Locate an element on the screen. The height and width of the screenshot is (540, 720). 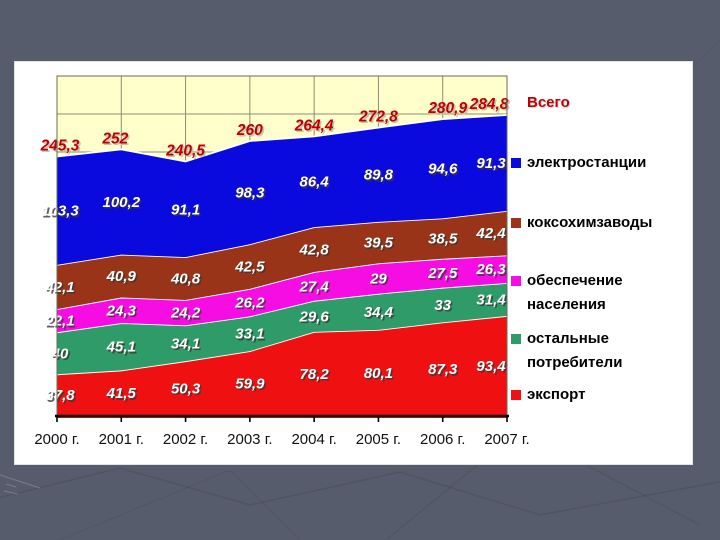
data-label: 41,5 is located at coordinates (121, 393).